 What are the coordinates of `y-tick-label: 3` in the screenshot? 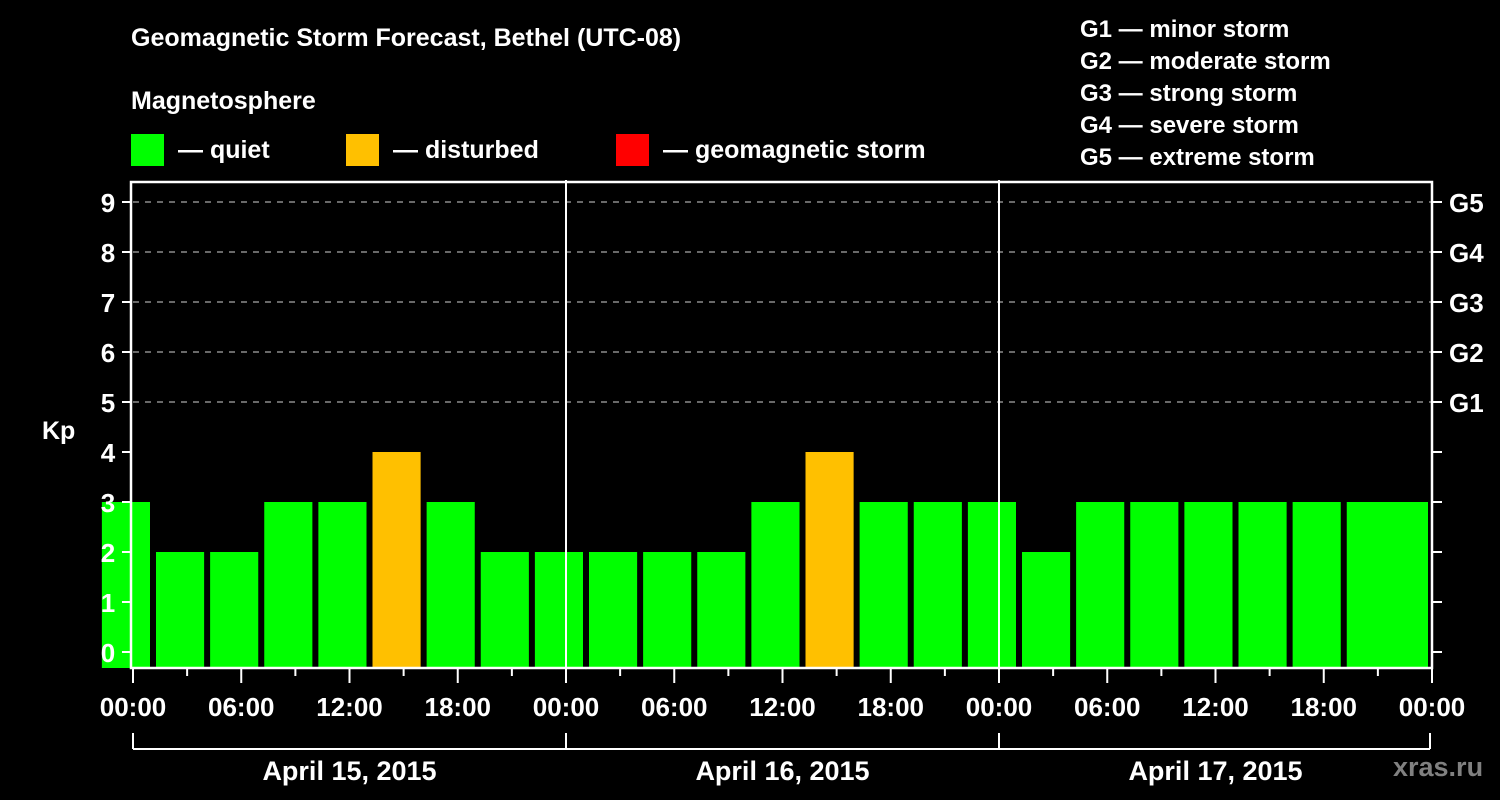 It's located at (108, 503).